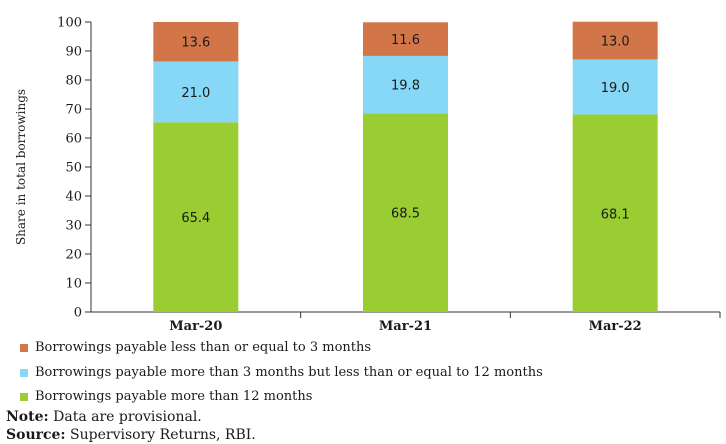 This screenshot has height=444, width=726. I want to click on y-tick-label: 90, so click(73, 52).